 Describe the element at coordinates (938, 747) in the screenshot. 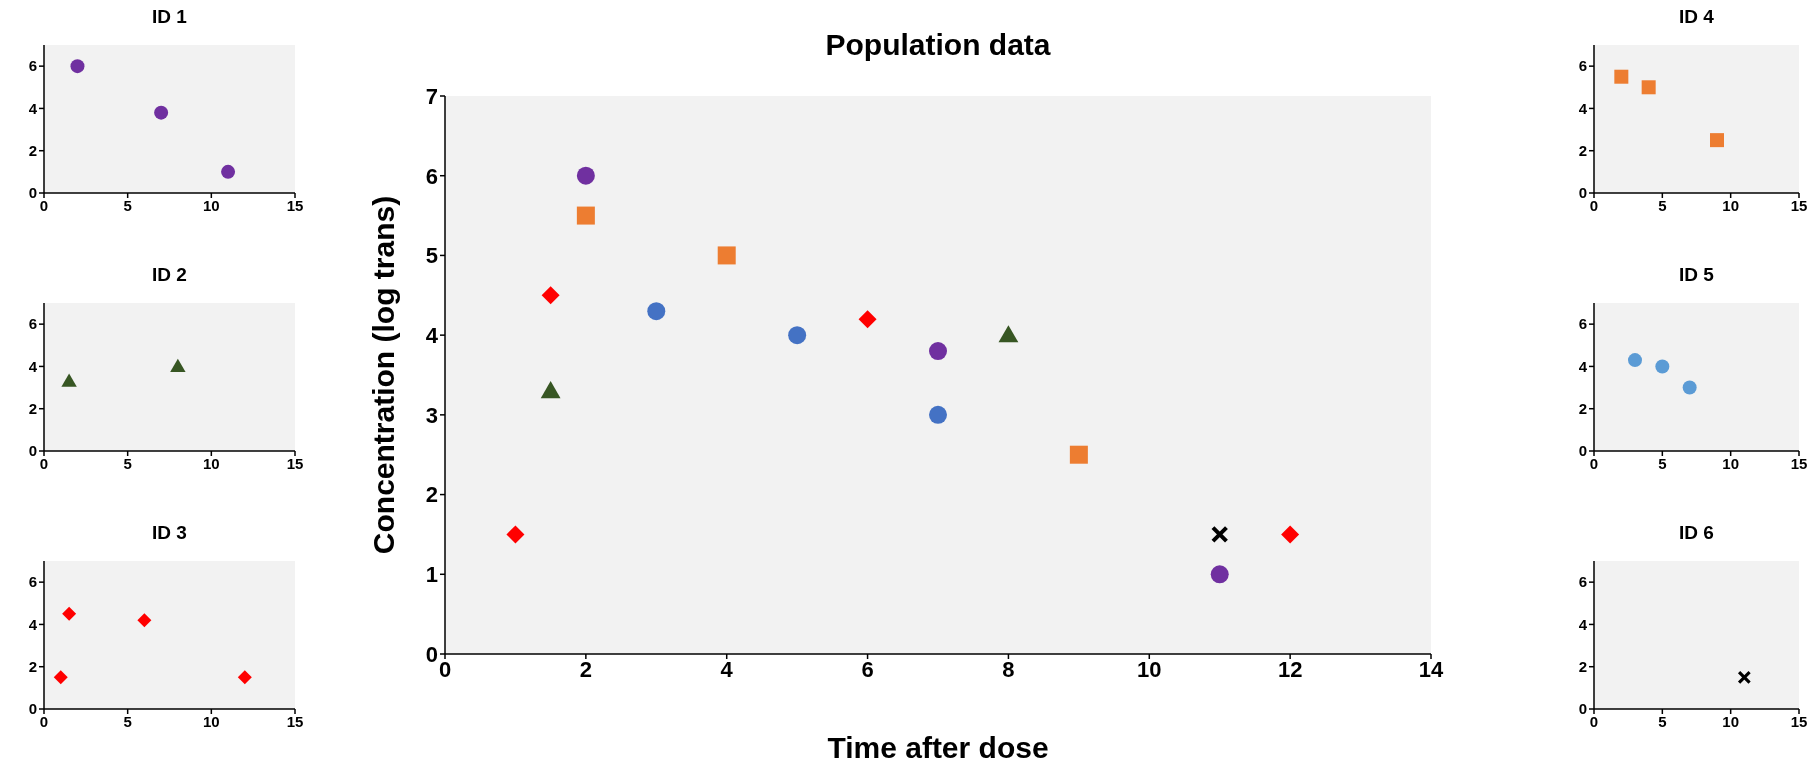

I see `x-axis-title: Time after dose` at that location.